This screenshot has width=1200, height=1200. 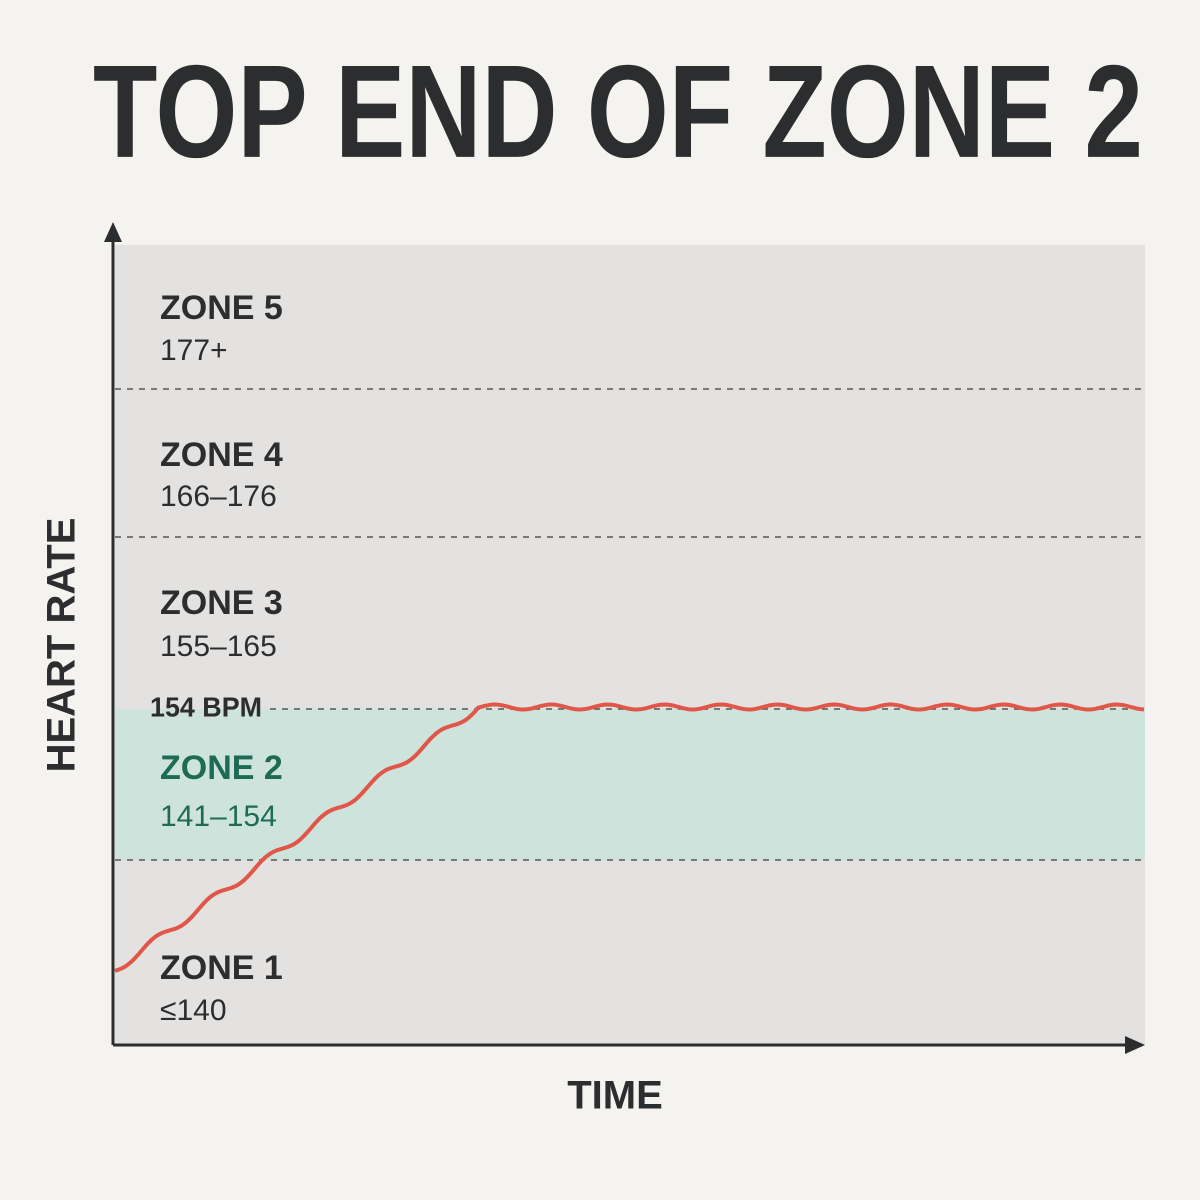 I want to click on zone-range: 141–154, so click(x=218, y=816).